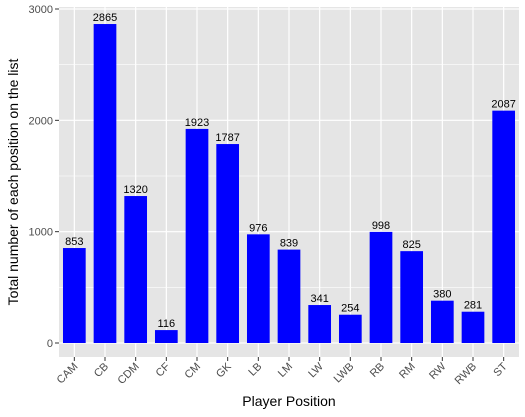 The height and width of the screenshot is (417, 525). I want to click on x-tick-label: LB, so click(255, 370).